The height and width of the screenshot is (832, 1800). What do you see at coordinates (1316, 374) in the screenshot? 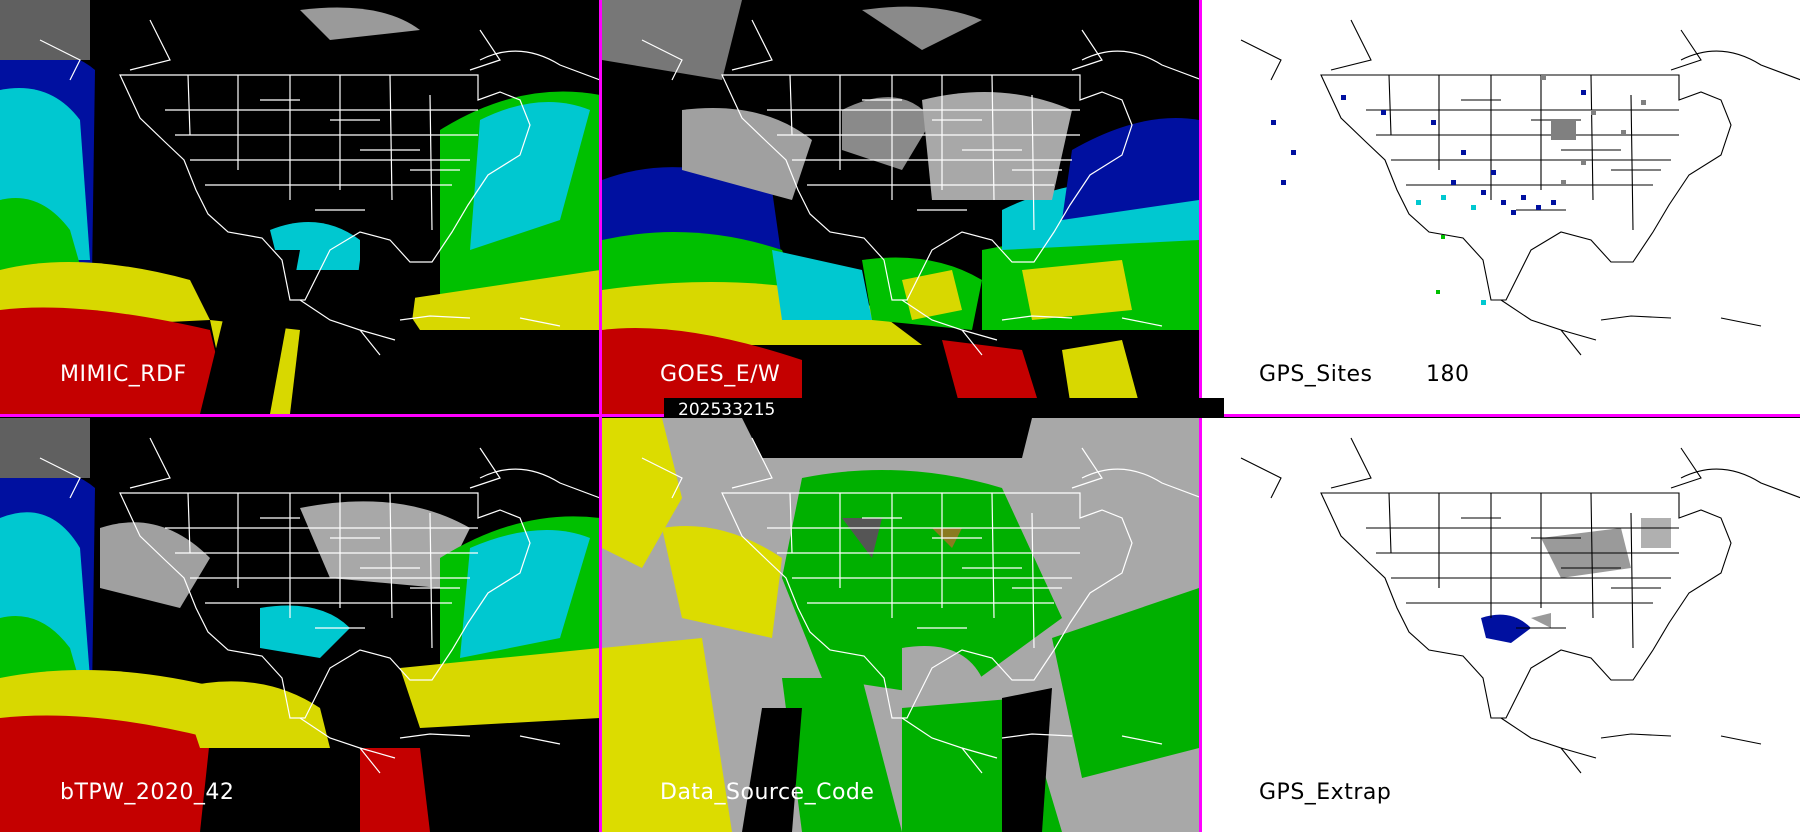
I see `panel-label: GPS_Sites` at bounding box center [1316, 374].